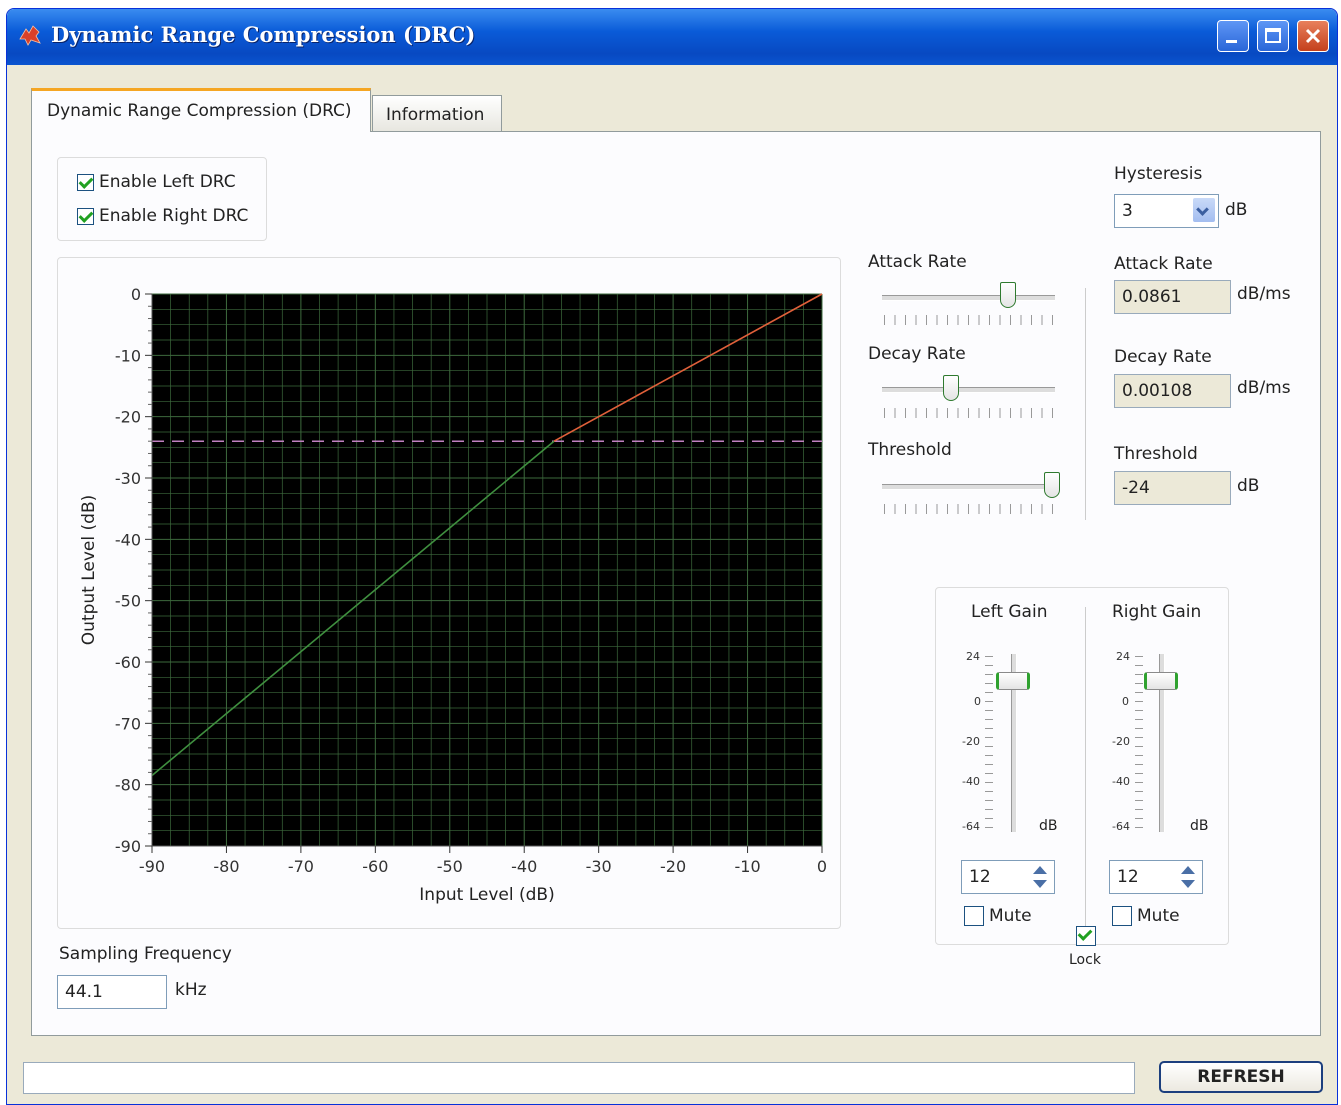 This screenshot has height=1105, width=1341. Describe the element at coordinates (128, 785) in the screenshot. I see `y-tick-label: -80` at that location.